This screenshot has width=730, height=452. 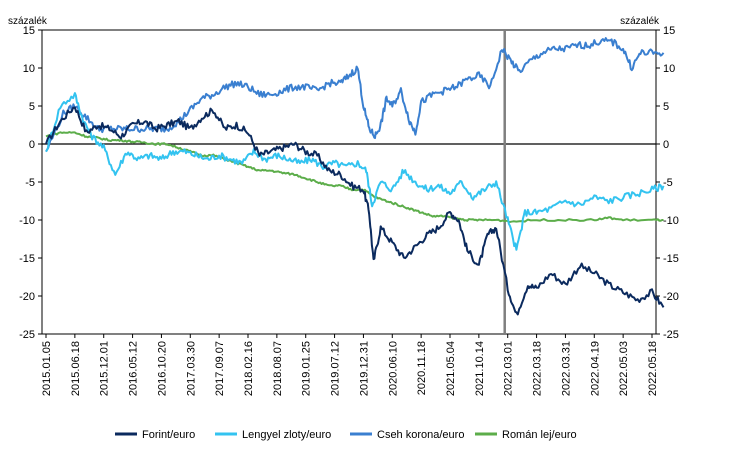 What do you see at coordinates (29, 69) in the screenshot?
I see `left-tick-label: 10` at bounding box center [29, 69].